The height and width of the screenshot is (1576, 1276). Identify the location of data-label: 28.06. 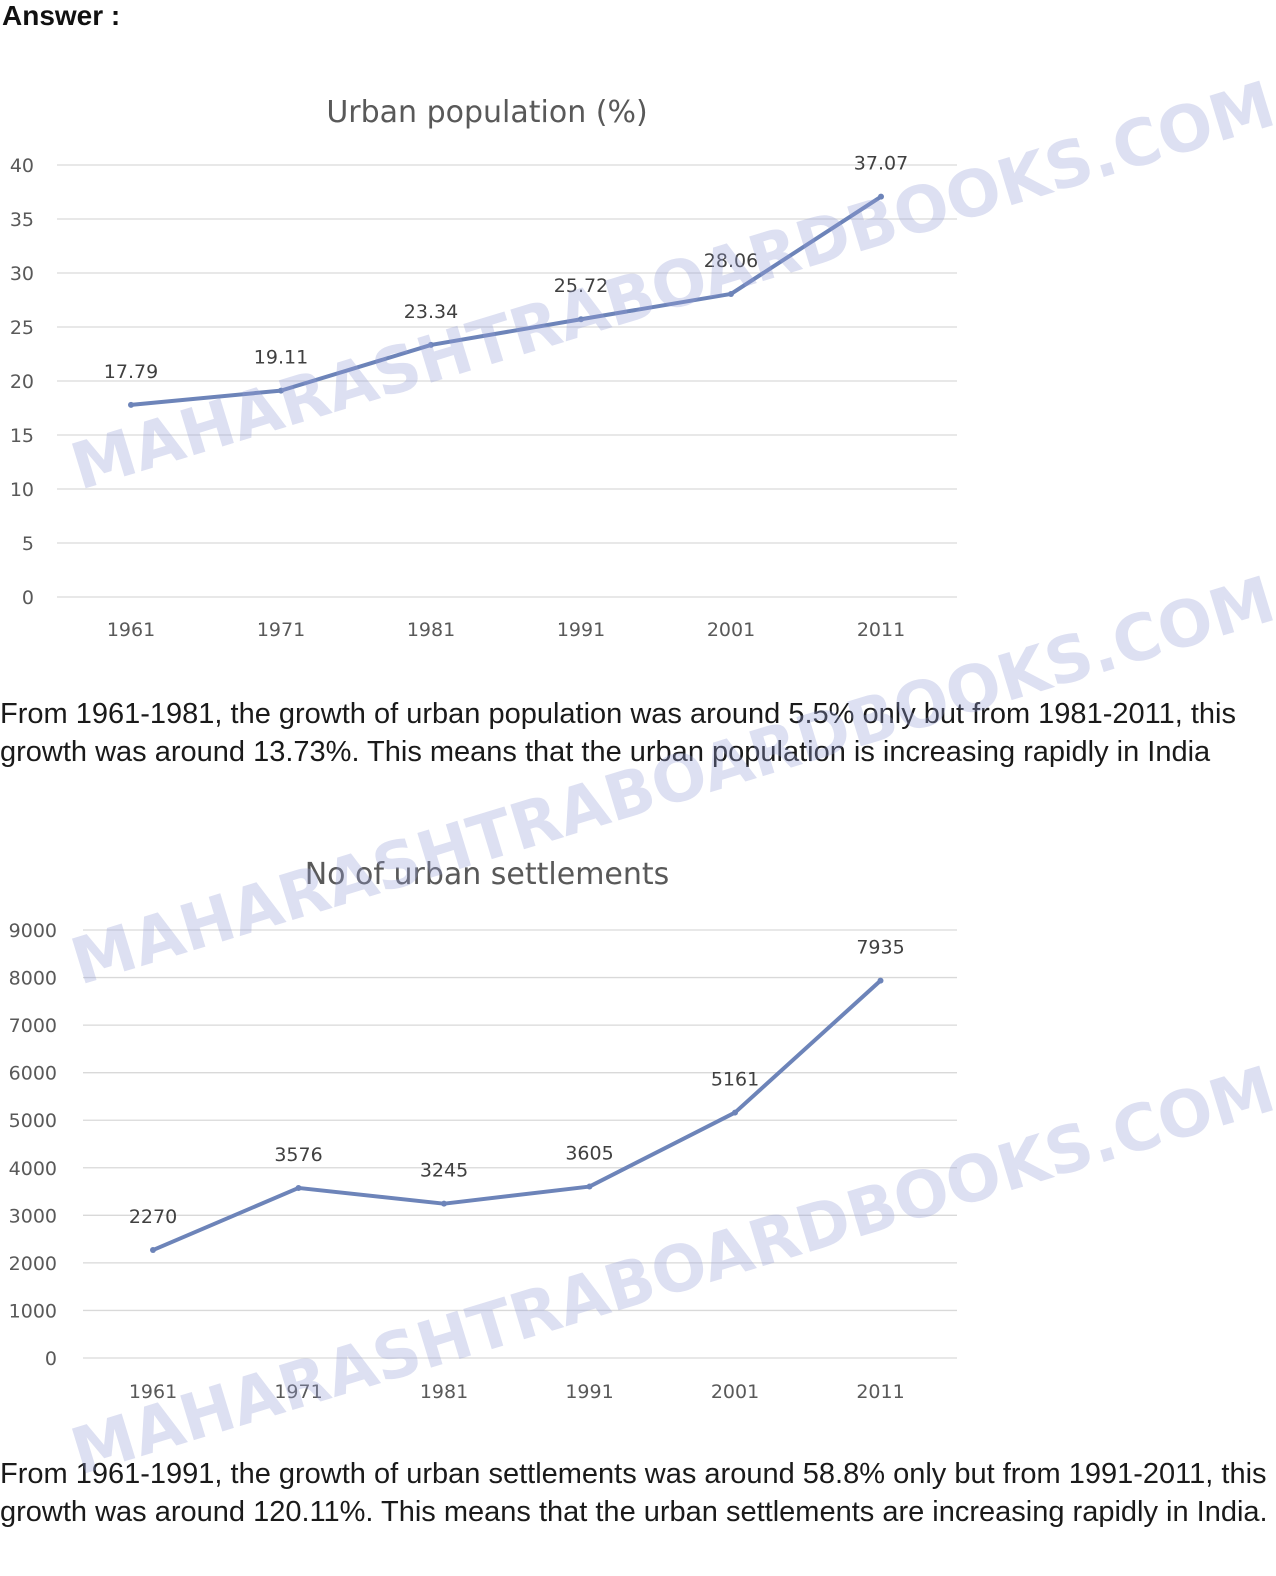
(731, 261).